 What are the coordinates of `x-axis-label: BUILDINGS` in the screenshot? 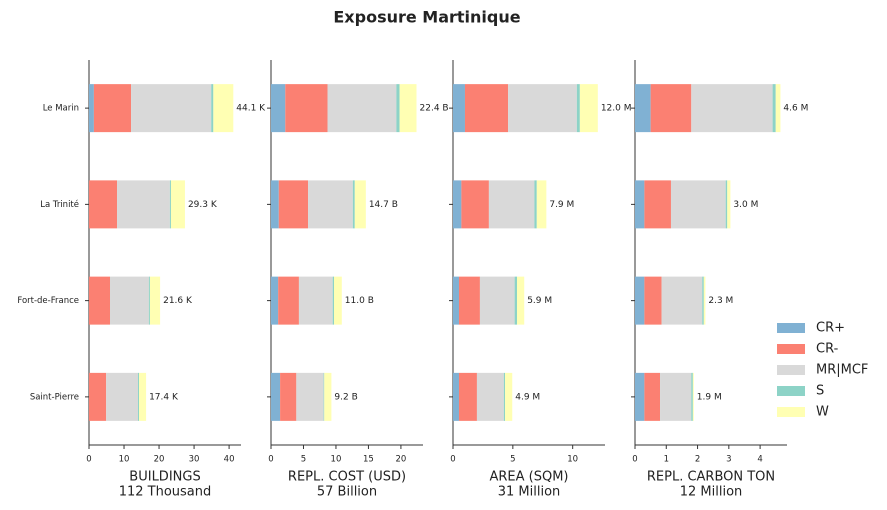 It's located at (164, 477).